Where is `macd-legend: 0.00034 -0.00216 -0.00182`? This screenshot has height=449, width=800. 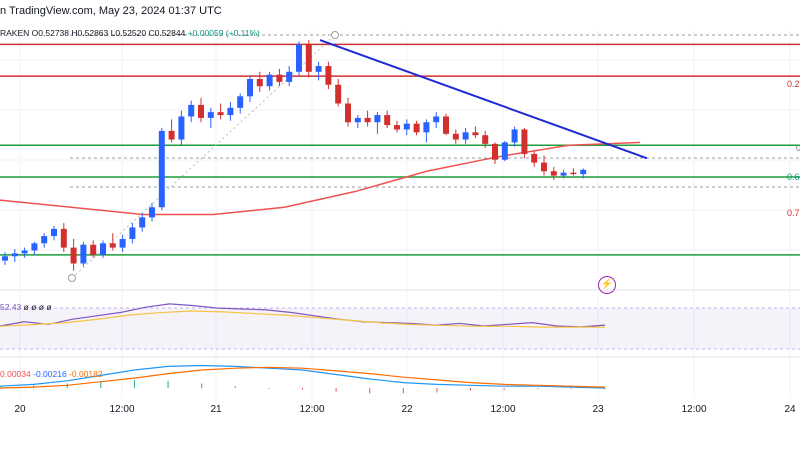 macd-legend: 0.00034 -0.00216 -0.00182 is located at coordinates (51, 374).